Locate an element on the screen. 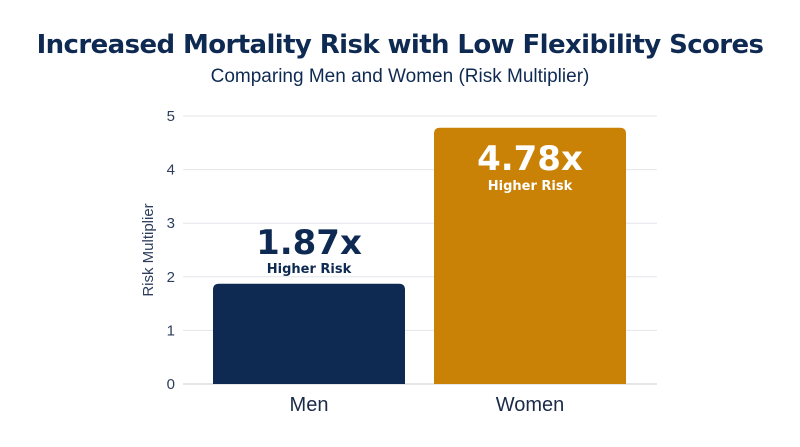 The image size is (800, 447). y-tick-label: 5 is located at coordinates (171, 116).